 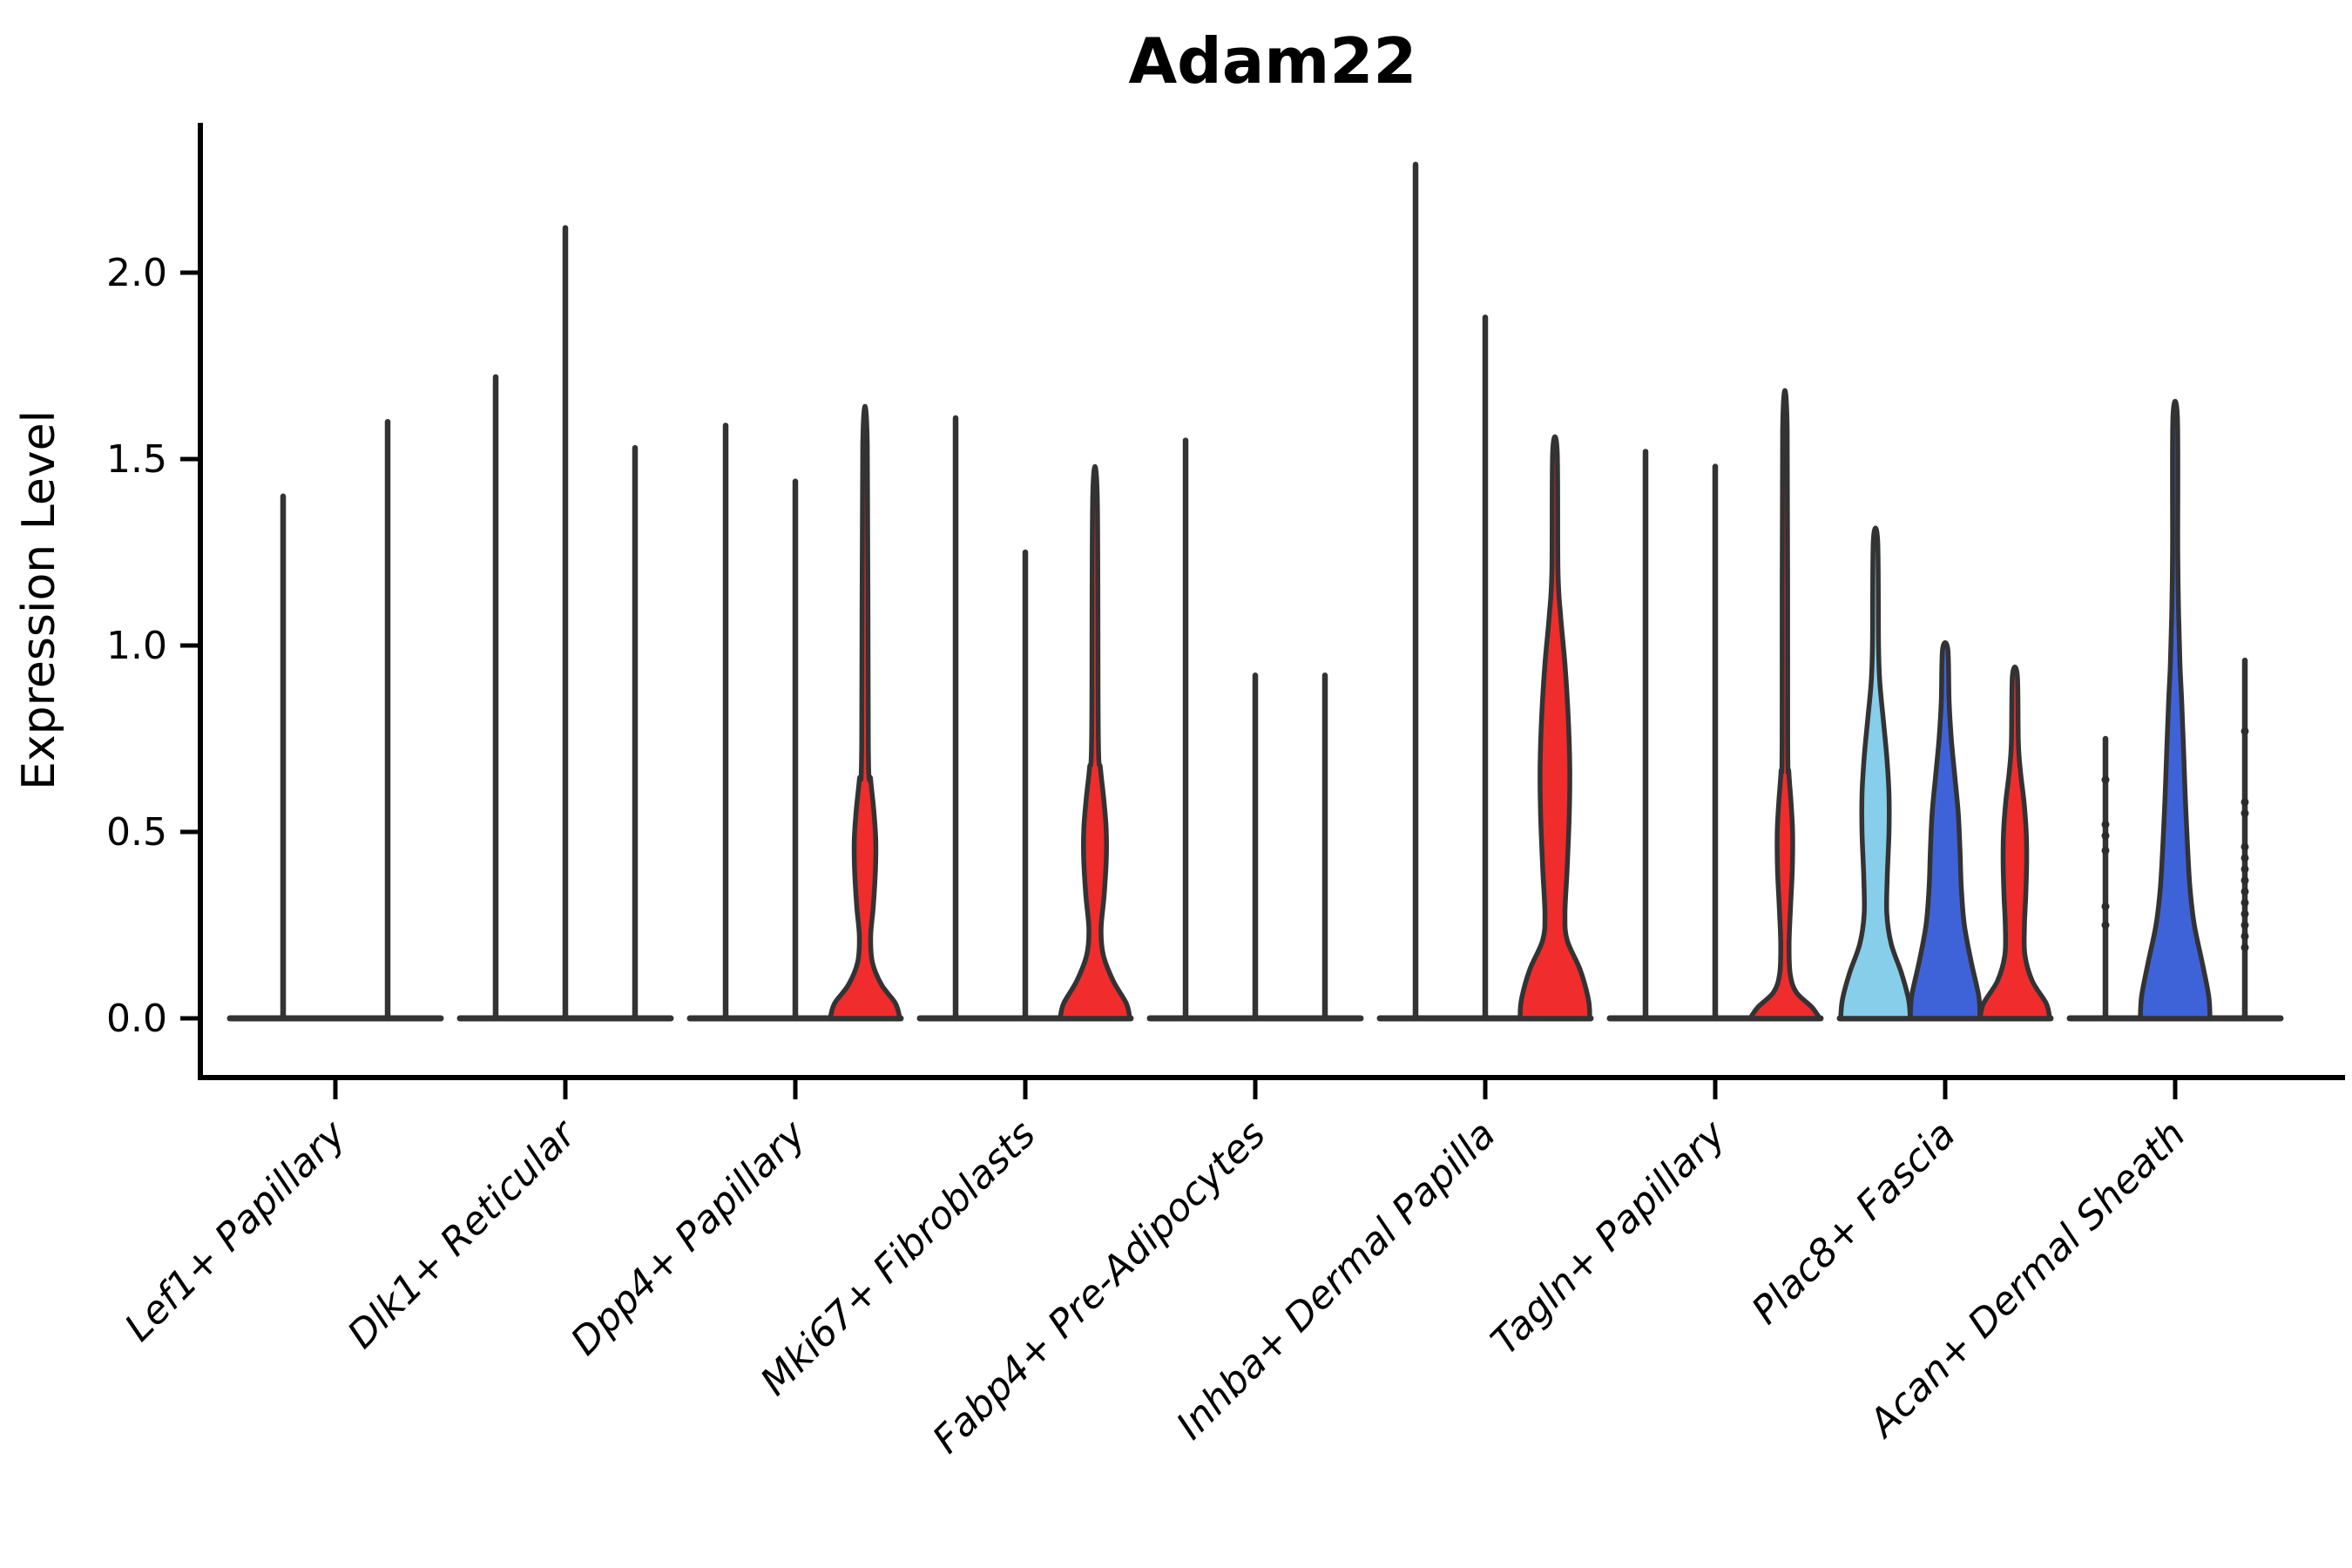 What do you see at coordinates (236, 1231) in the screenshot?
I see `x-tick-label: Lef1+ Papillary` at bounding box center [236, 1231].